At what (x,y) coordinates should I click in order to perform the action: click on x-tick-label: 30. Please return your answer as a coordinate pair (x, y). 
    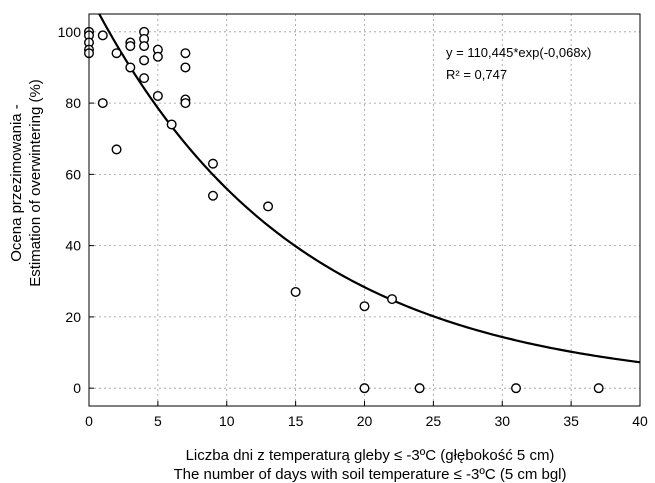
    Looking at the image, I should click on (502, 421).